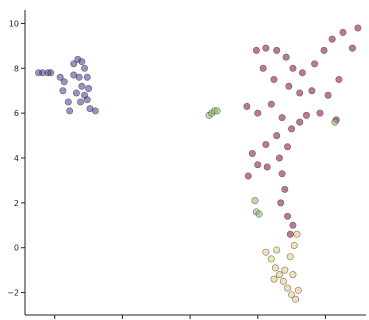 This screenshot has width=369, height=320. I want to click on x-axis-ticks: −5051015, so click(190, 317).